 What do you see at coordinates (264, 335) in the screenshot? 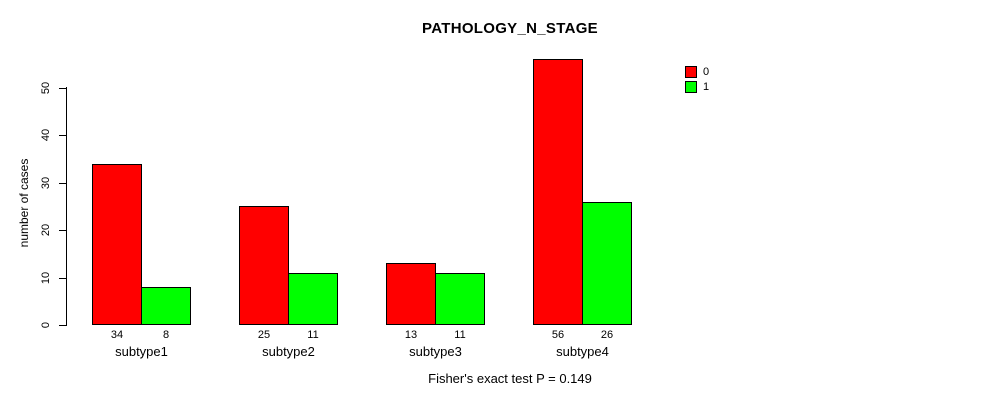
I see `bar-value-label: 25` at bounding box center [264, 335].